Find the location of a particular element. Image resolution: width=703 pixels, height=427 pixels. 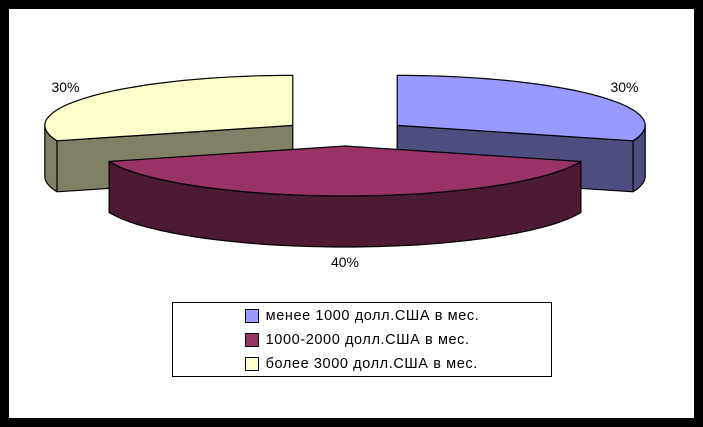

legend-item: 1000-2000 долл.США в мес. is located at coordinates (357, 339).